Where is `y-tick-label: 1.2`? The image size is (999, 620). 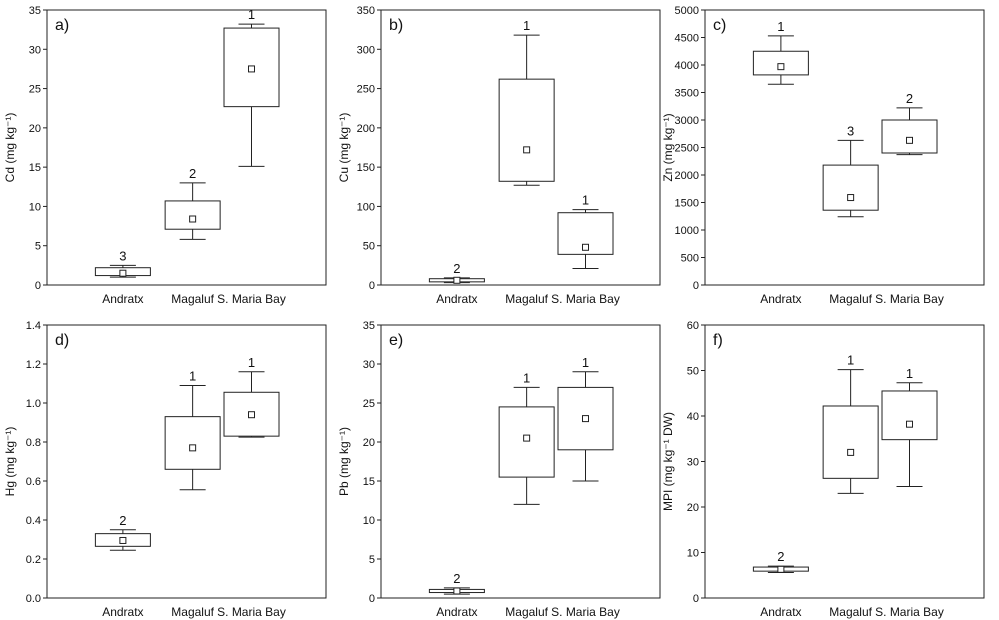 y-tick-label: 1.2 is located at coordinates (33, 365).